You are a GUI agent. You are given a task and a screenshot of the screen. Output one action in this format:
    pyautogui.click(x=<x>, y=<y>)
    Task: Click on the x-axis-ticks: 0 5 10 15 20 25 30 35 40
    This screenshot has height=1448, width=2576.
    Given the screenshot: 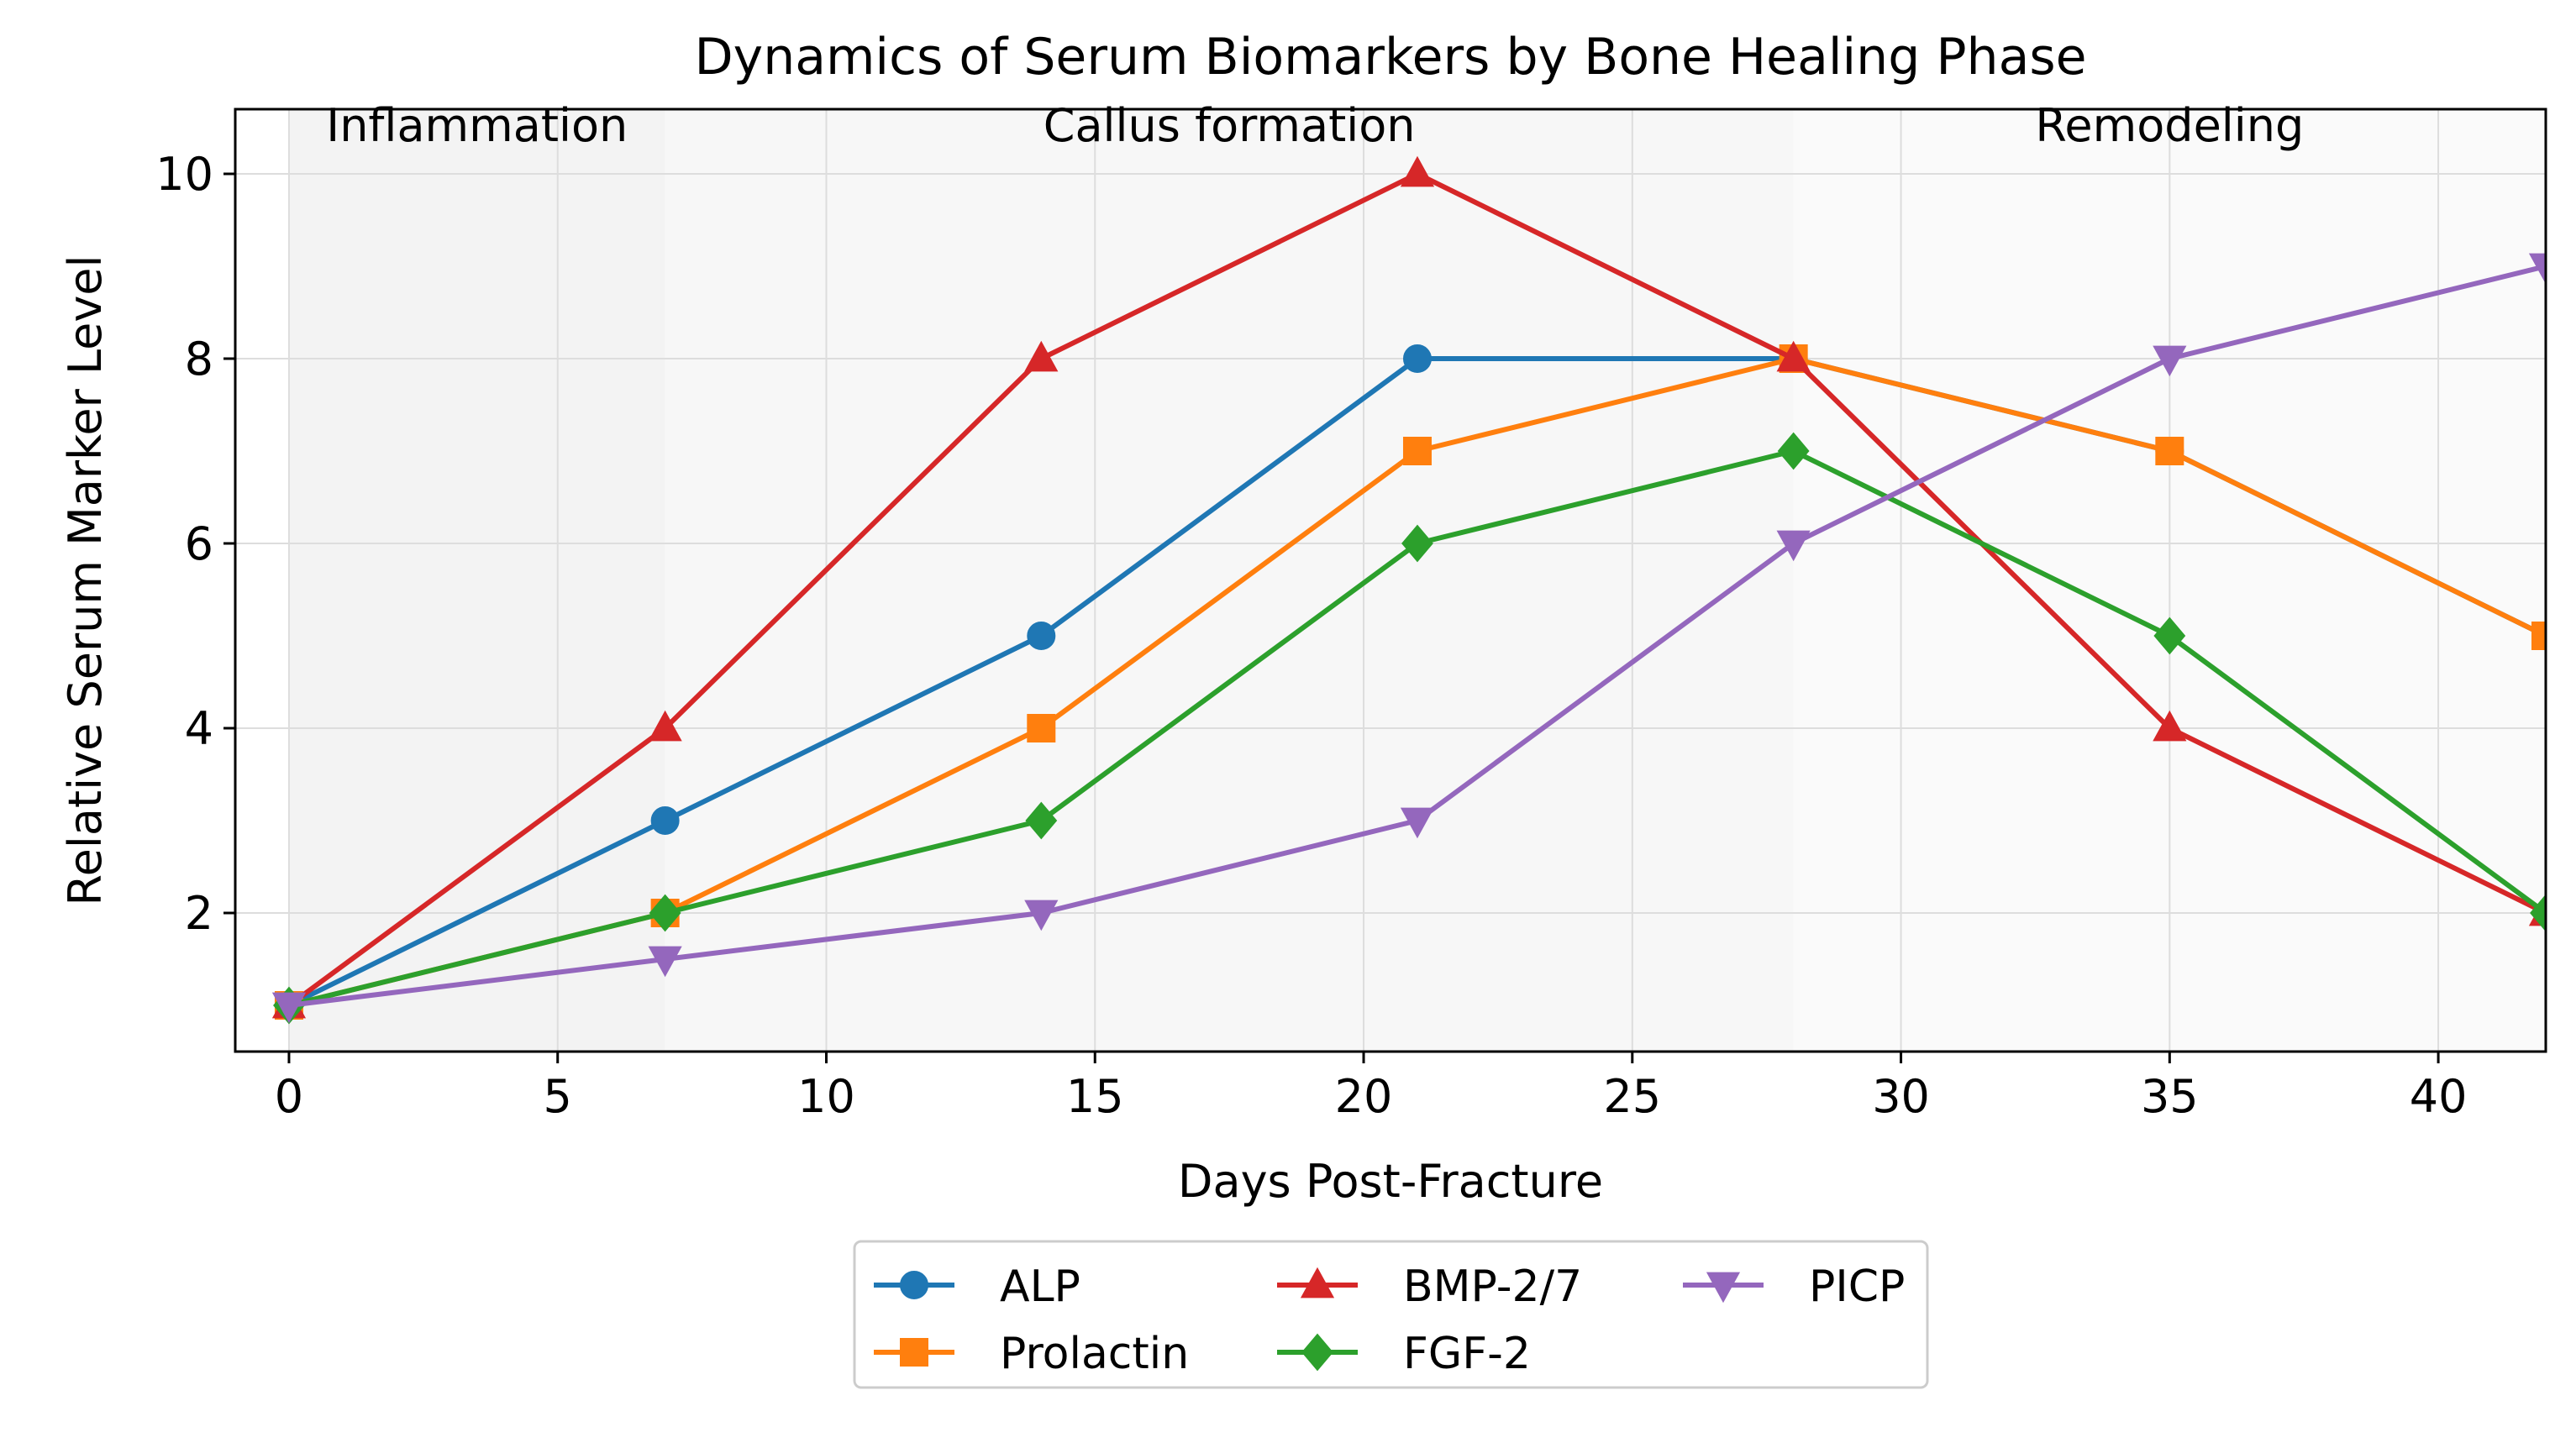 What is the action you would take?
    pyautogui.click(x=1371, y=1087)
    